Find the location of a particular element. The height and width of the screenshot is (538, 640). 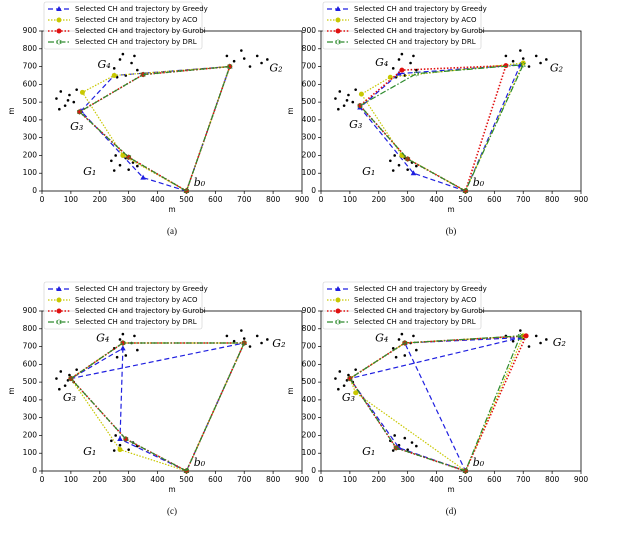

x-tick-label: 400 is located at coordinates (157, 479).